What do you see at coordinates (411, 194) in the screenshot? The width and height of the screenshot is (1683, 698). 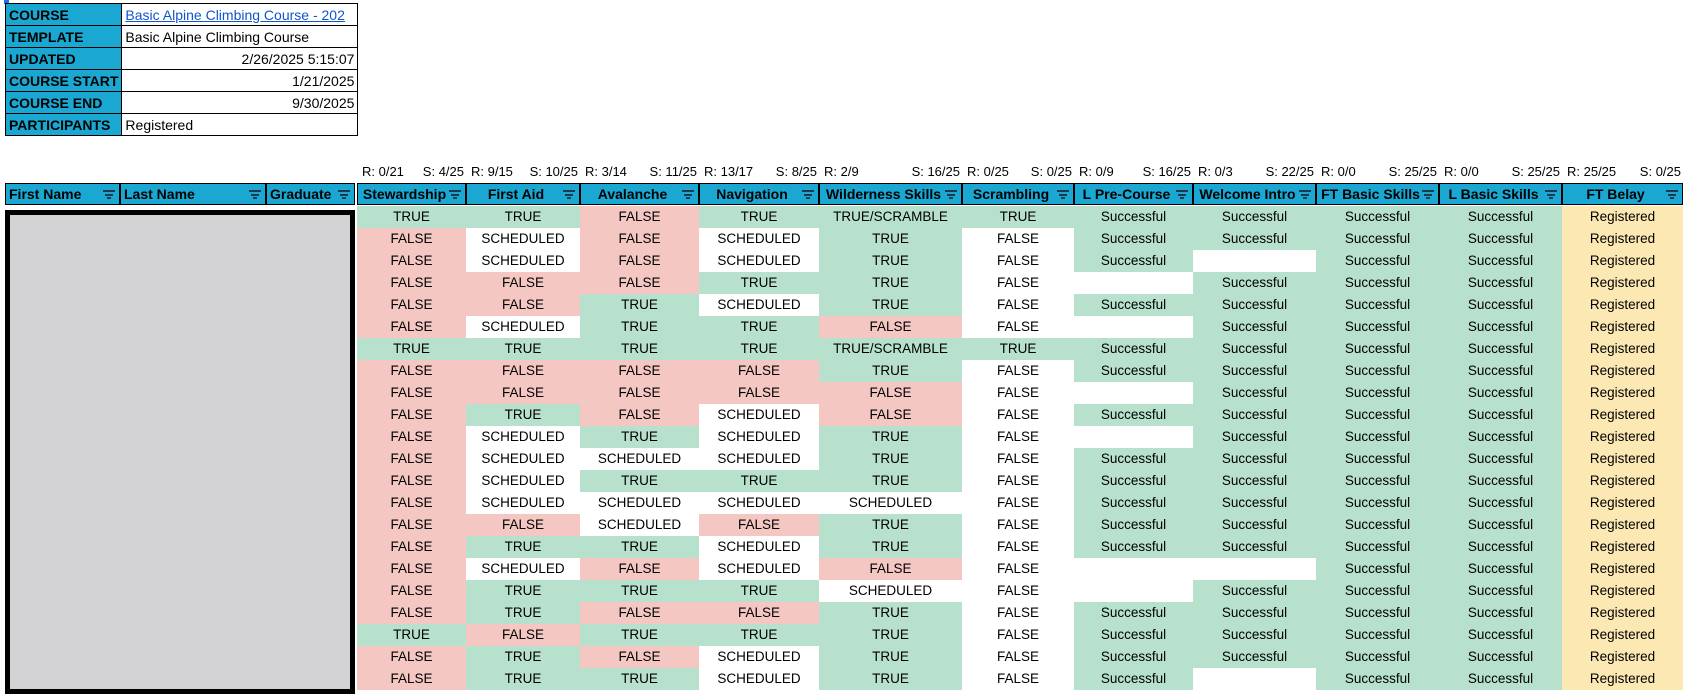 I see `column-header-stewardship: Stewardship` at bounding box center [411, 194].